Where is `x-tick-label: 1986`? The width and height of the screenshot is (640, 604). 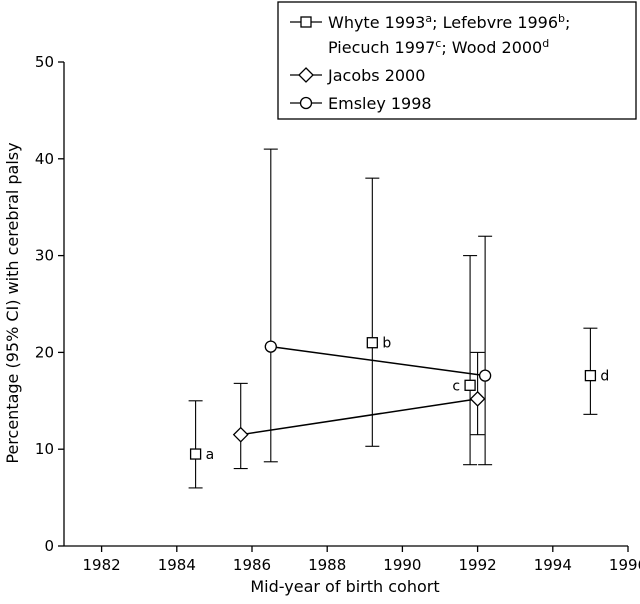 x-tick-label: 1986 is located at coordinates (252, 565).